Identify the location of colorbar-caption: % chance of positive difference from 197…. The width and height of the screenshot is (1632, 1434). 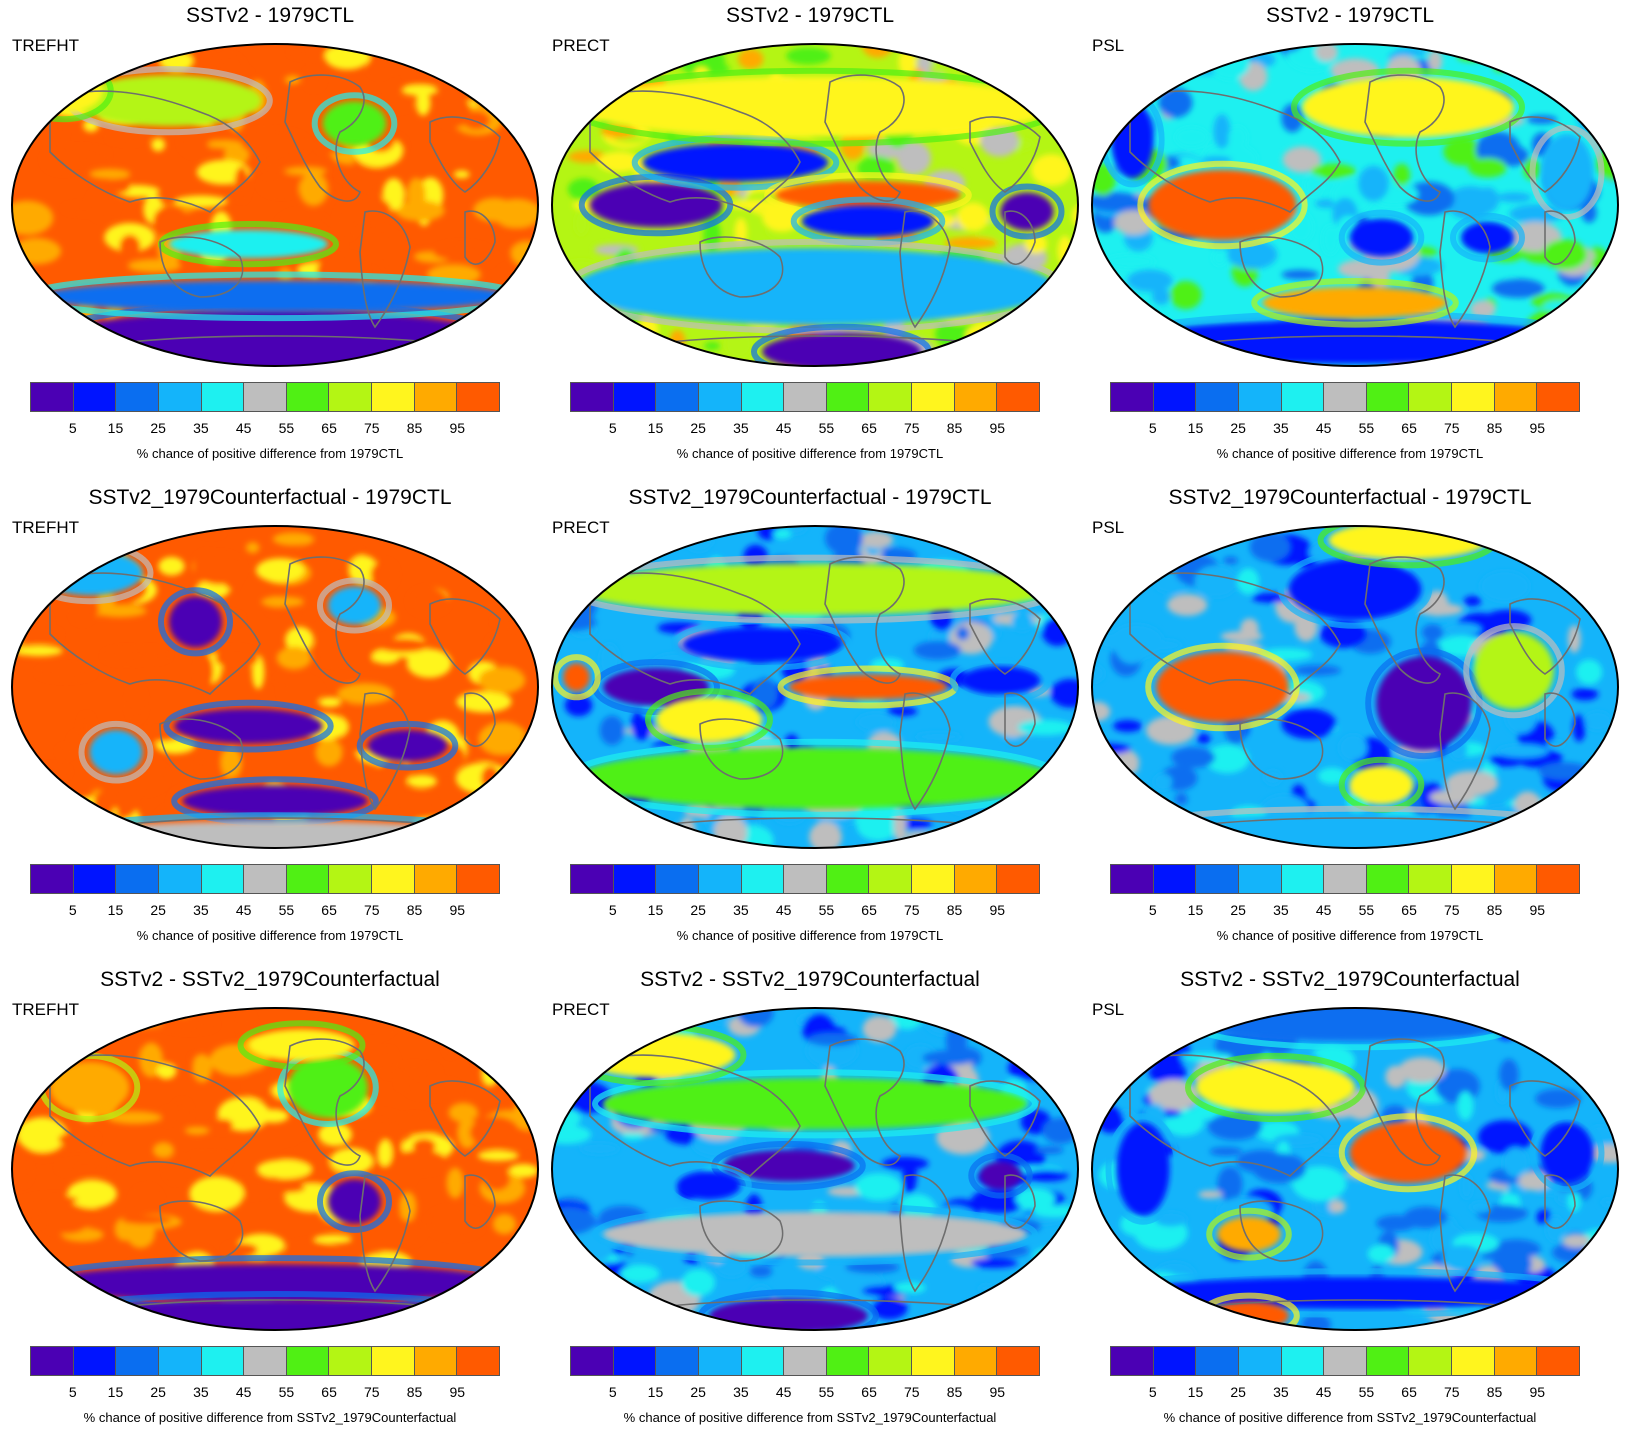
(810, 935).